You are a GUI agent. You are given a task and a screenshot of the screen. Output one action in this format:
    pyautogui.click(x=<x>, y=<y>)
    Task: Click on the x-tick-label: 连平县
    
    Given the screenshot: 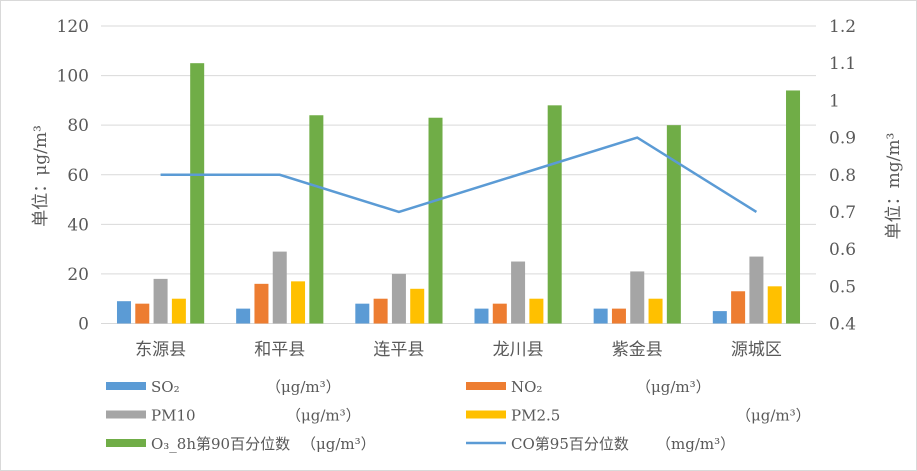 What is the action you would take?
    pyautogui.click(x=398, y=350)
    